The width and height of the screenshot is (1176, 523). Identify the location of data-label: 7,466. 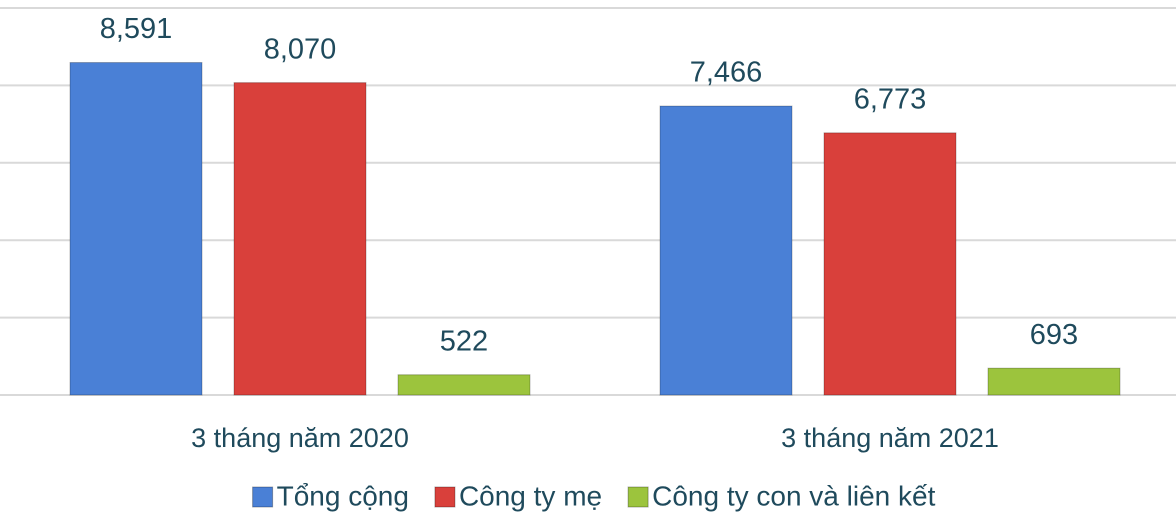
(726, 73).